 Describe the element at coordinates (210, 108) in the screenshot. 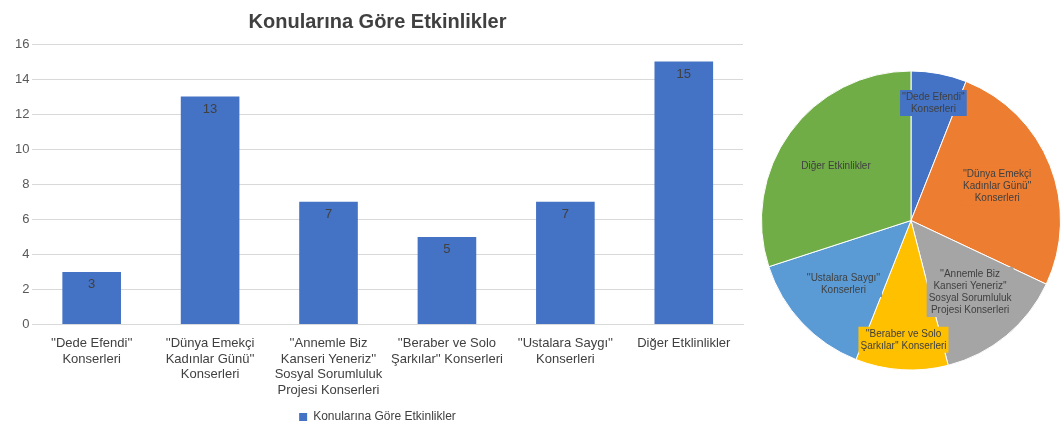

I see `data-label: 13` at that location.